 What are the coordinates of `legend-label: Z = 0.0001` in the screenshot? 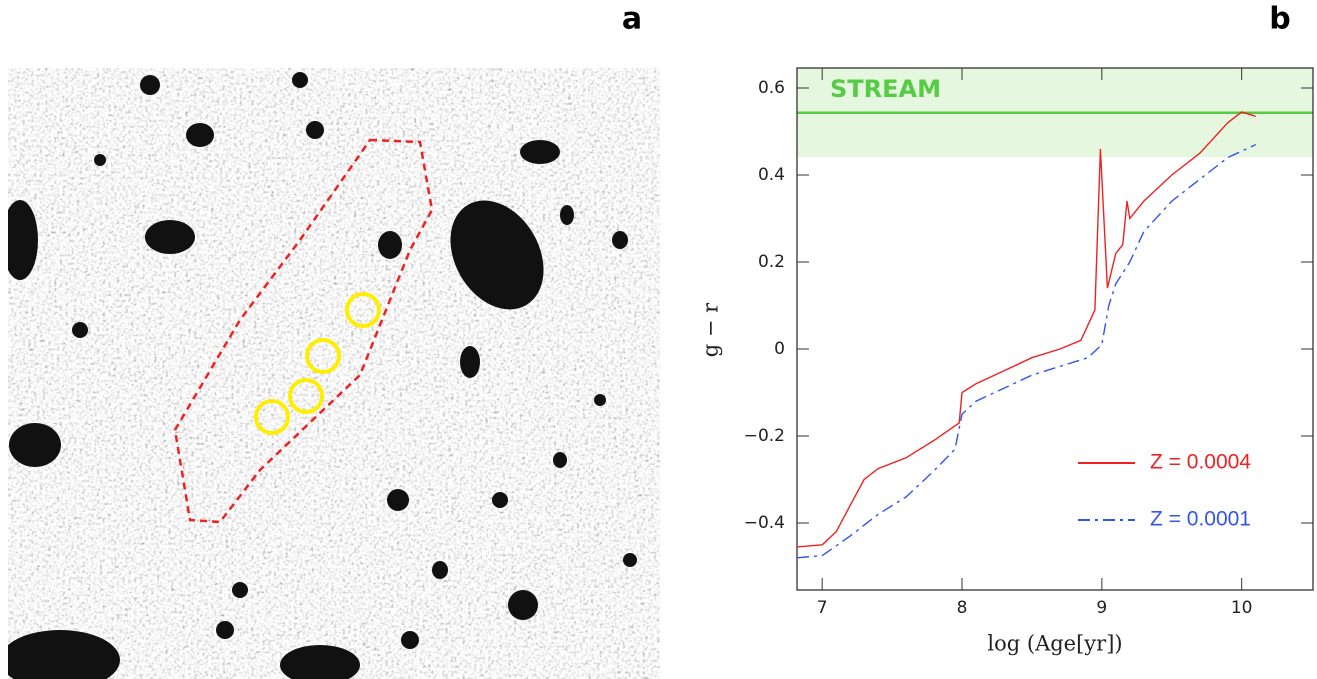 It's located at (1200, 519).